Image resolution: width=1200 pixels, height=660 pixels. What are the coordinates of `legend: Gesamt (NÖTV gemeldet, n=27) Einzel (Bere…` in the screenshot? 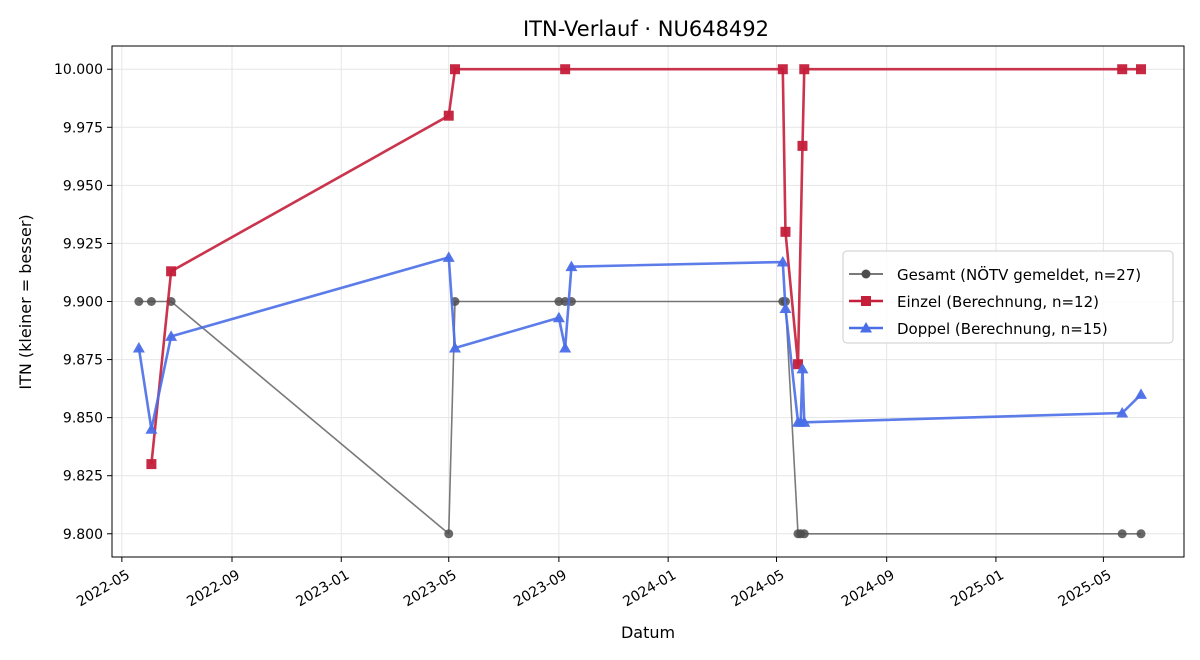 It's located at (1008, 297).